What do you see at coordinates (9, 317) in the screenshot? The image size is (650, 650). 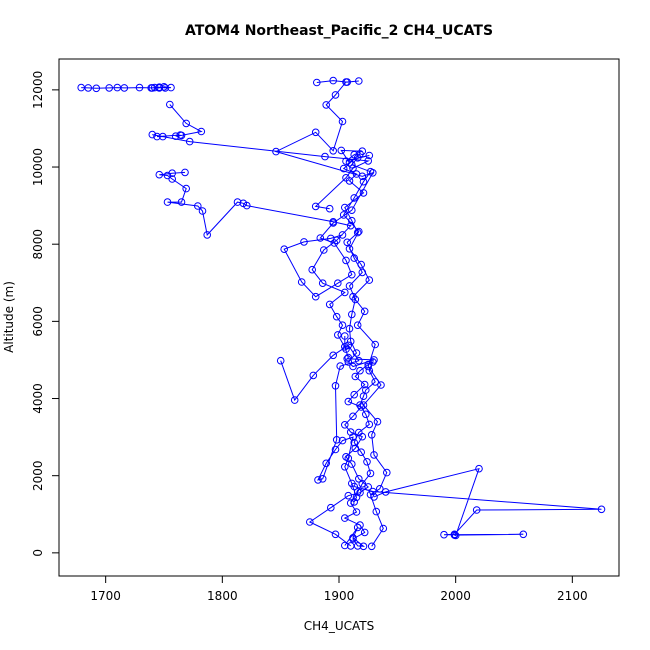 I see `y-axis-label: Altitude (m)` at bounding box center [9, 317].